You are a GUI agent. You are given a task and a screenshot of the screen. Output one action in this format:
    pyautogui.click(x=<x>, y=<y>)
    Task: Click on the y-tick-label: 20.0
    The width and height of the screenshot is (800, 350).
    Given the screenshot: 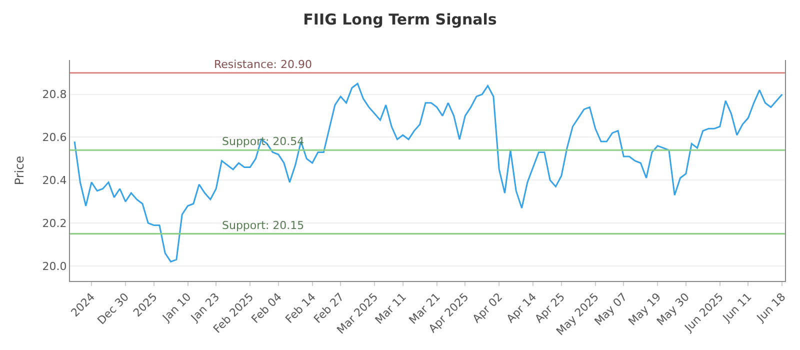 What is the action you would take?
    pyautogui.click(x=54, y=266)
    